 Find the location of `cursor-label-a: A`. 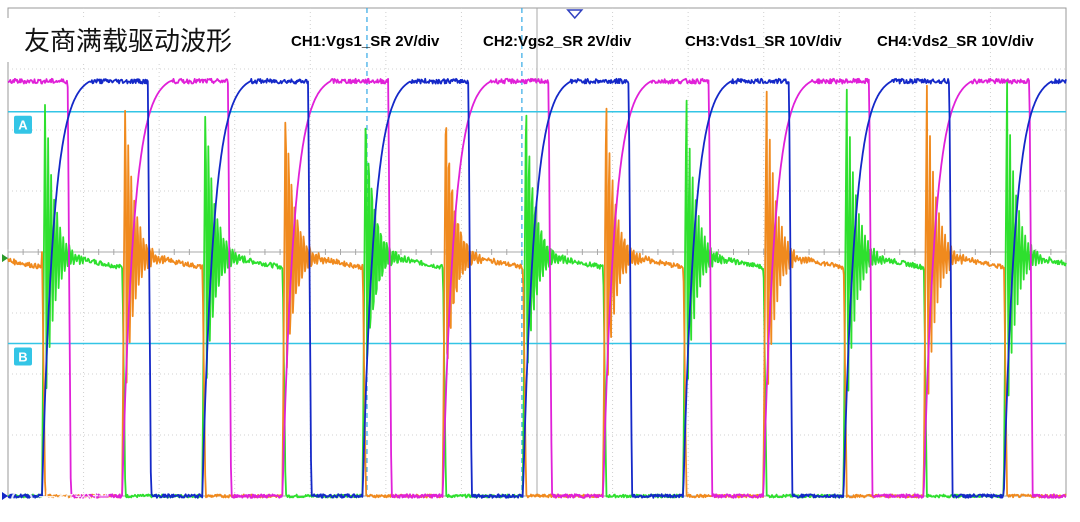

cursor-label-a: A is located at coordinates (23, 125).